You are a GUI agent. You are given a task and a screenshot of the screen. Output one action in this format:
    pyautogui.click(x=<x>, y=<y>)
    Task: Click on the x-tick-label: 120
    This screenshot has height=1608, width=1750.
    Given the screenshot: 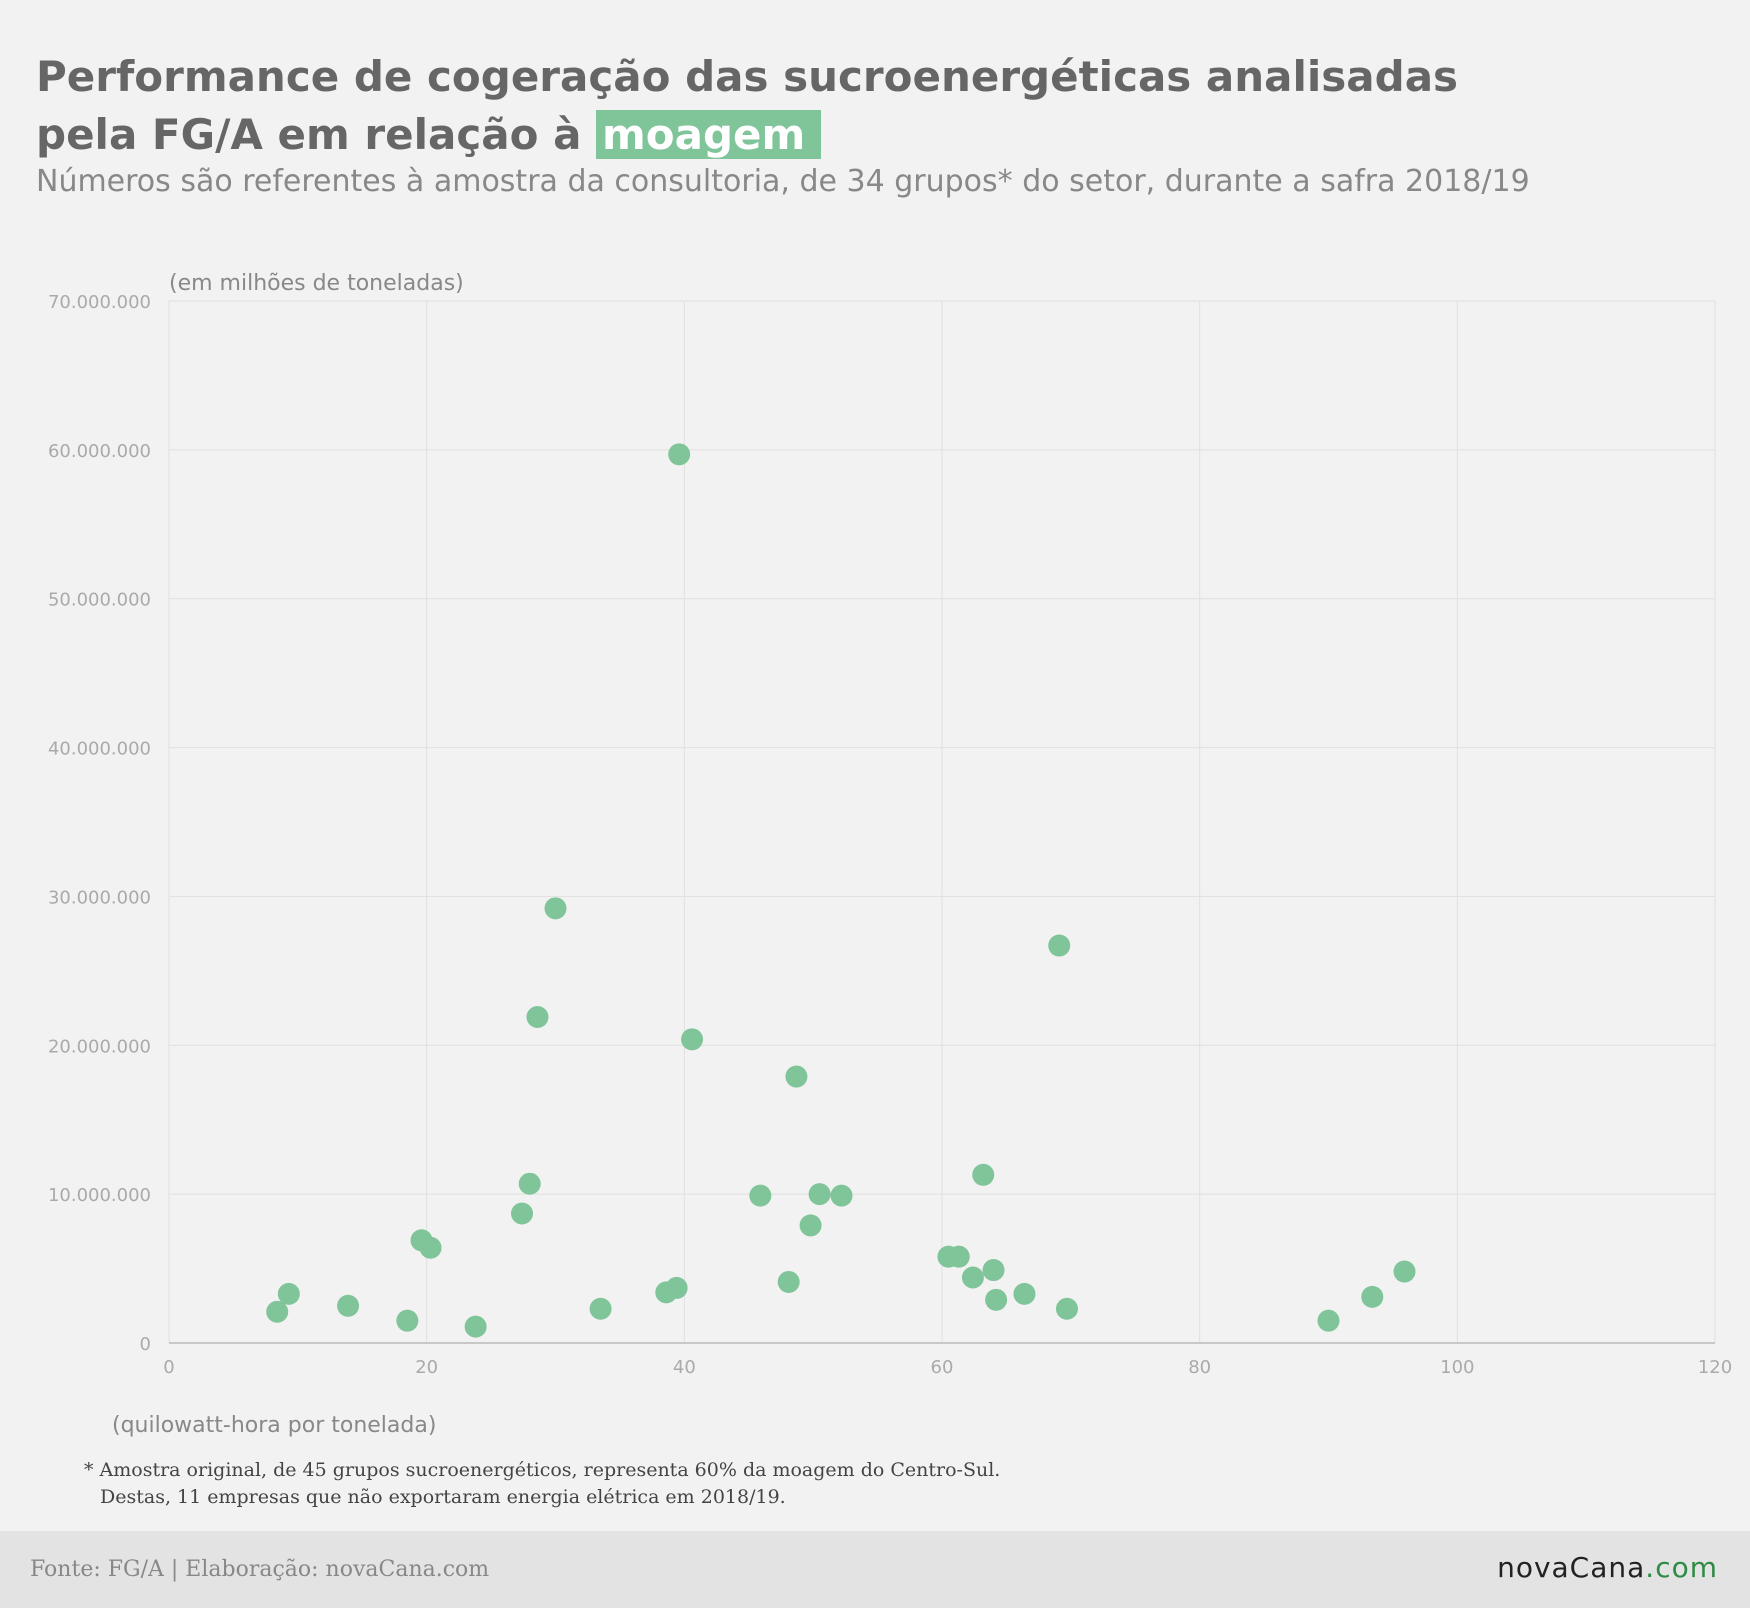 What is the action you would take?
    pyautogui.click(x=1715, y=1367)
    